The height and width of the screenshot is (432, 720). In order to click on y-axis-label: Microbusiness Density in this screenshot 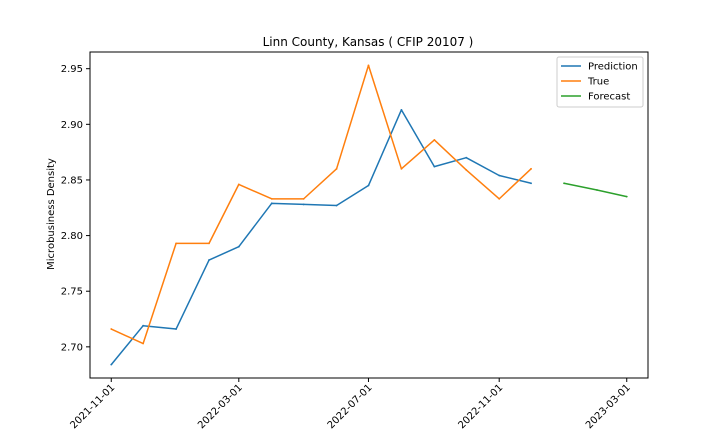, I will do `click(51, 214)`.